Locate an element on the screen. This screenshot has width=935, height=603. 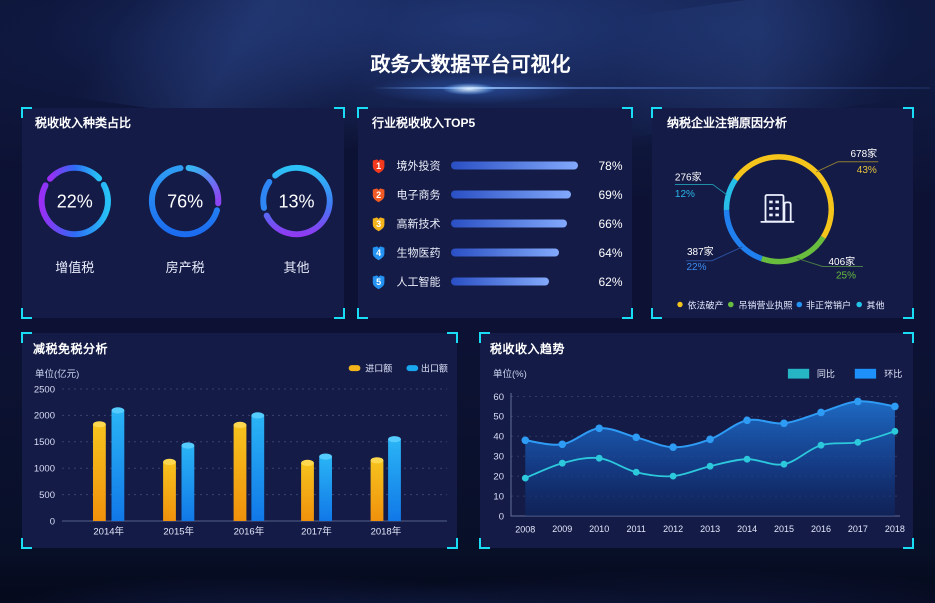
svg-text: 43% is located at coordinates (867, 170).